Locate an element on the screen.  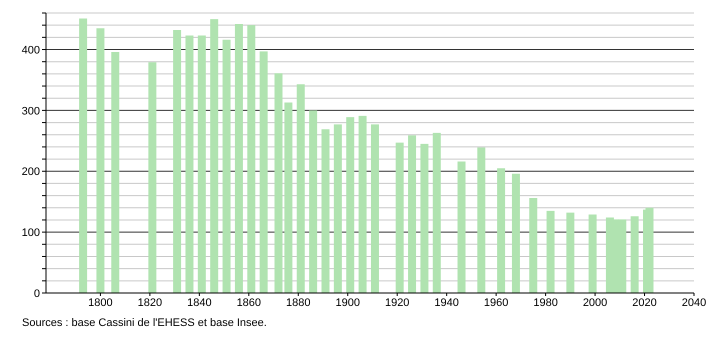
x-tick-label: 1880 is located at coordinates (298, 302).